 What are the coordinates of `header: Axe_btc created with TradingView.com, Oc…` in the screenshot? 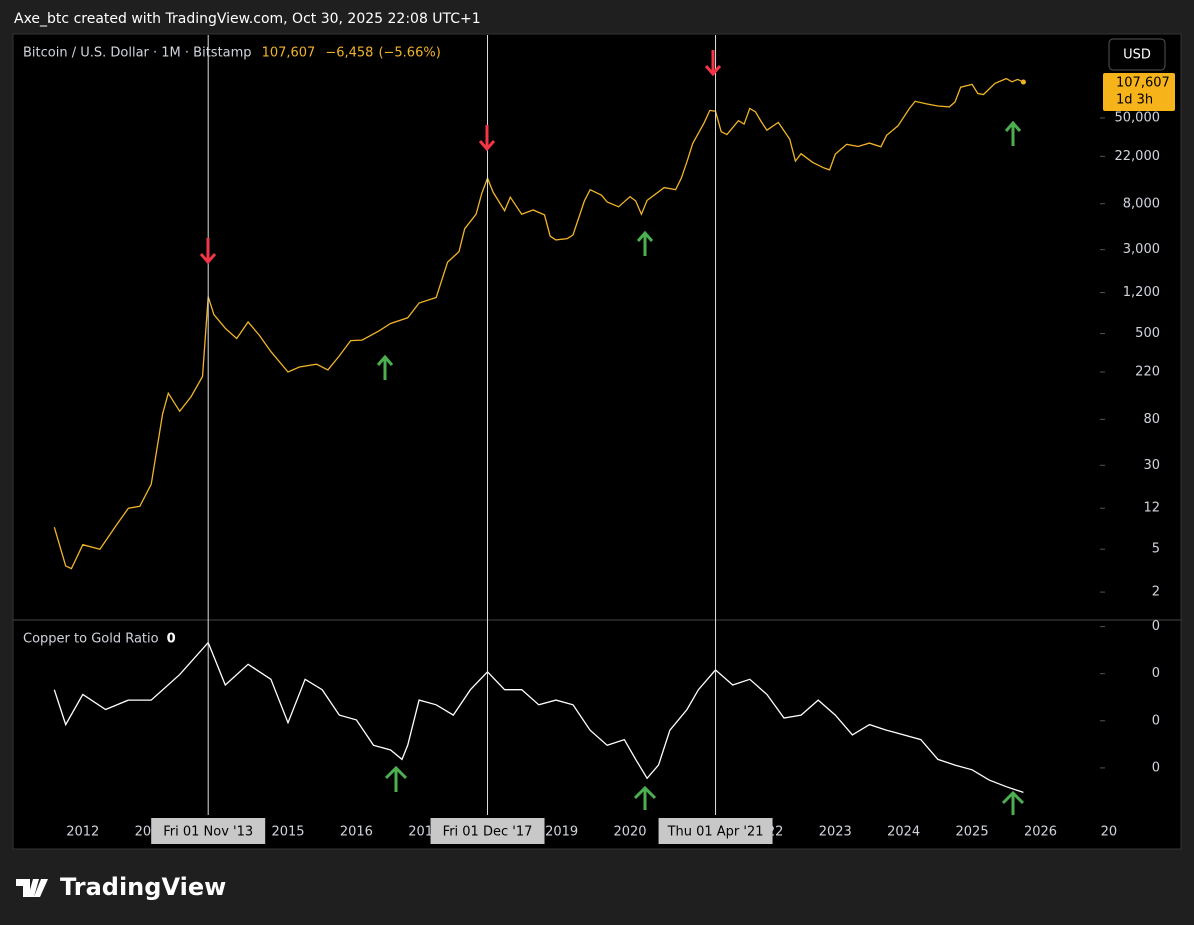 It's located at (247, 19).